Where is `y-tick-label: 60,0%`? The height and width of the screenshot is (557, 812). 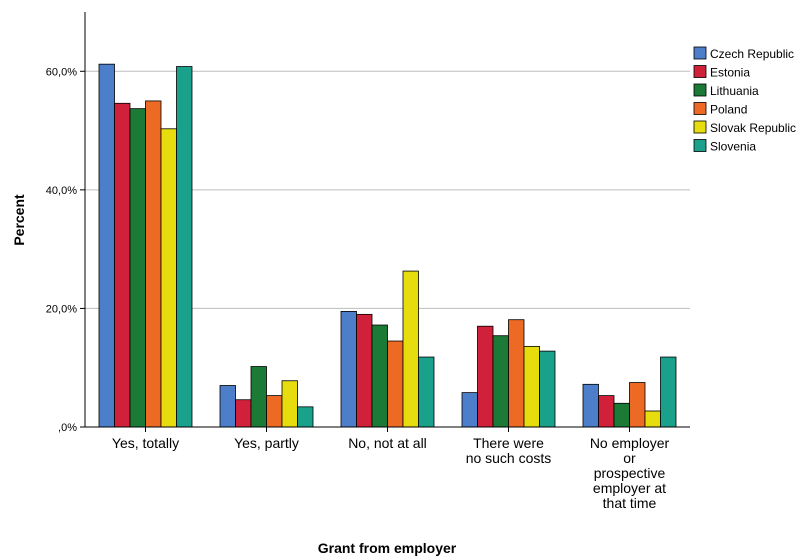 y-tick-label: 60,0% is located at coordinates (61, 72).